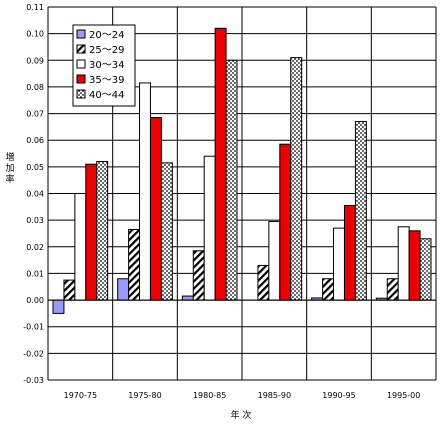 The image size is (446, 427). What do you see at coordinates (338, 395) in the screenshot?
I see `x-tick-label: 1990-95` at bounding box center [338, 395].